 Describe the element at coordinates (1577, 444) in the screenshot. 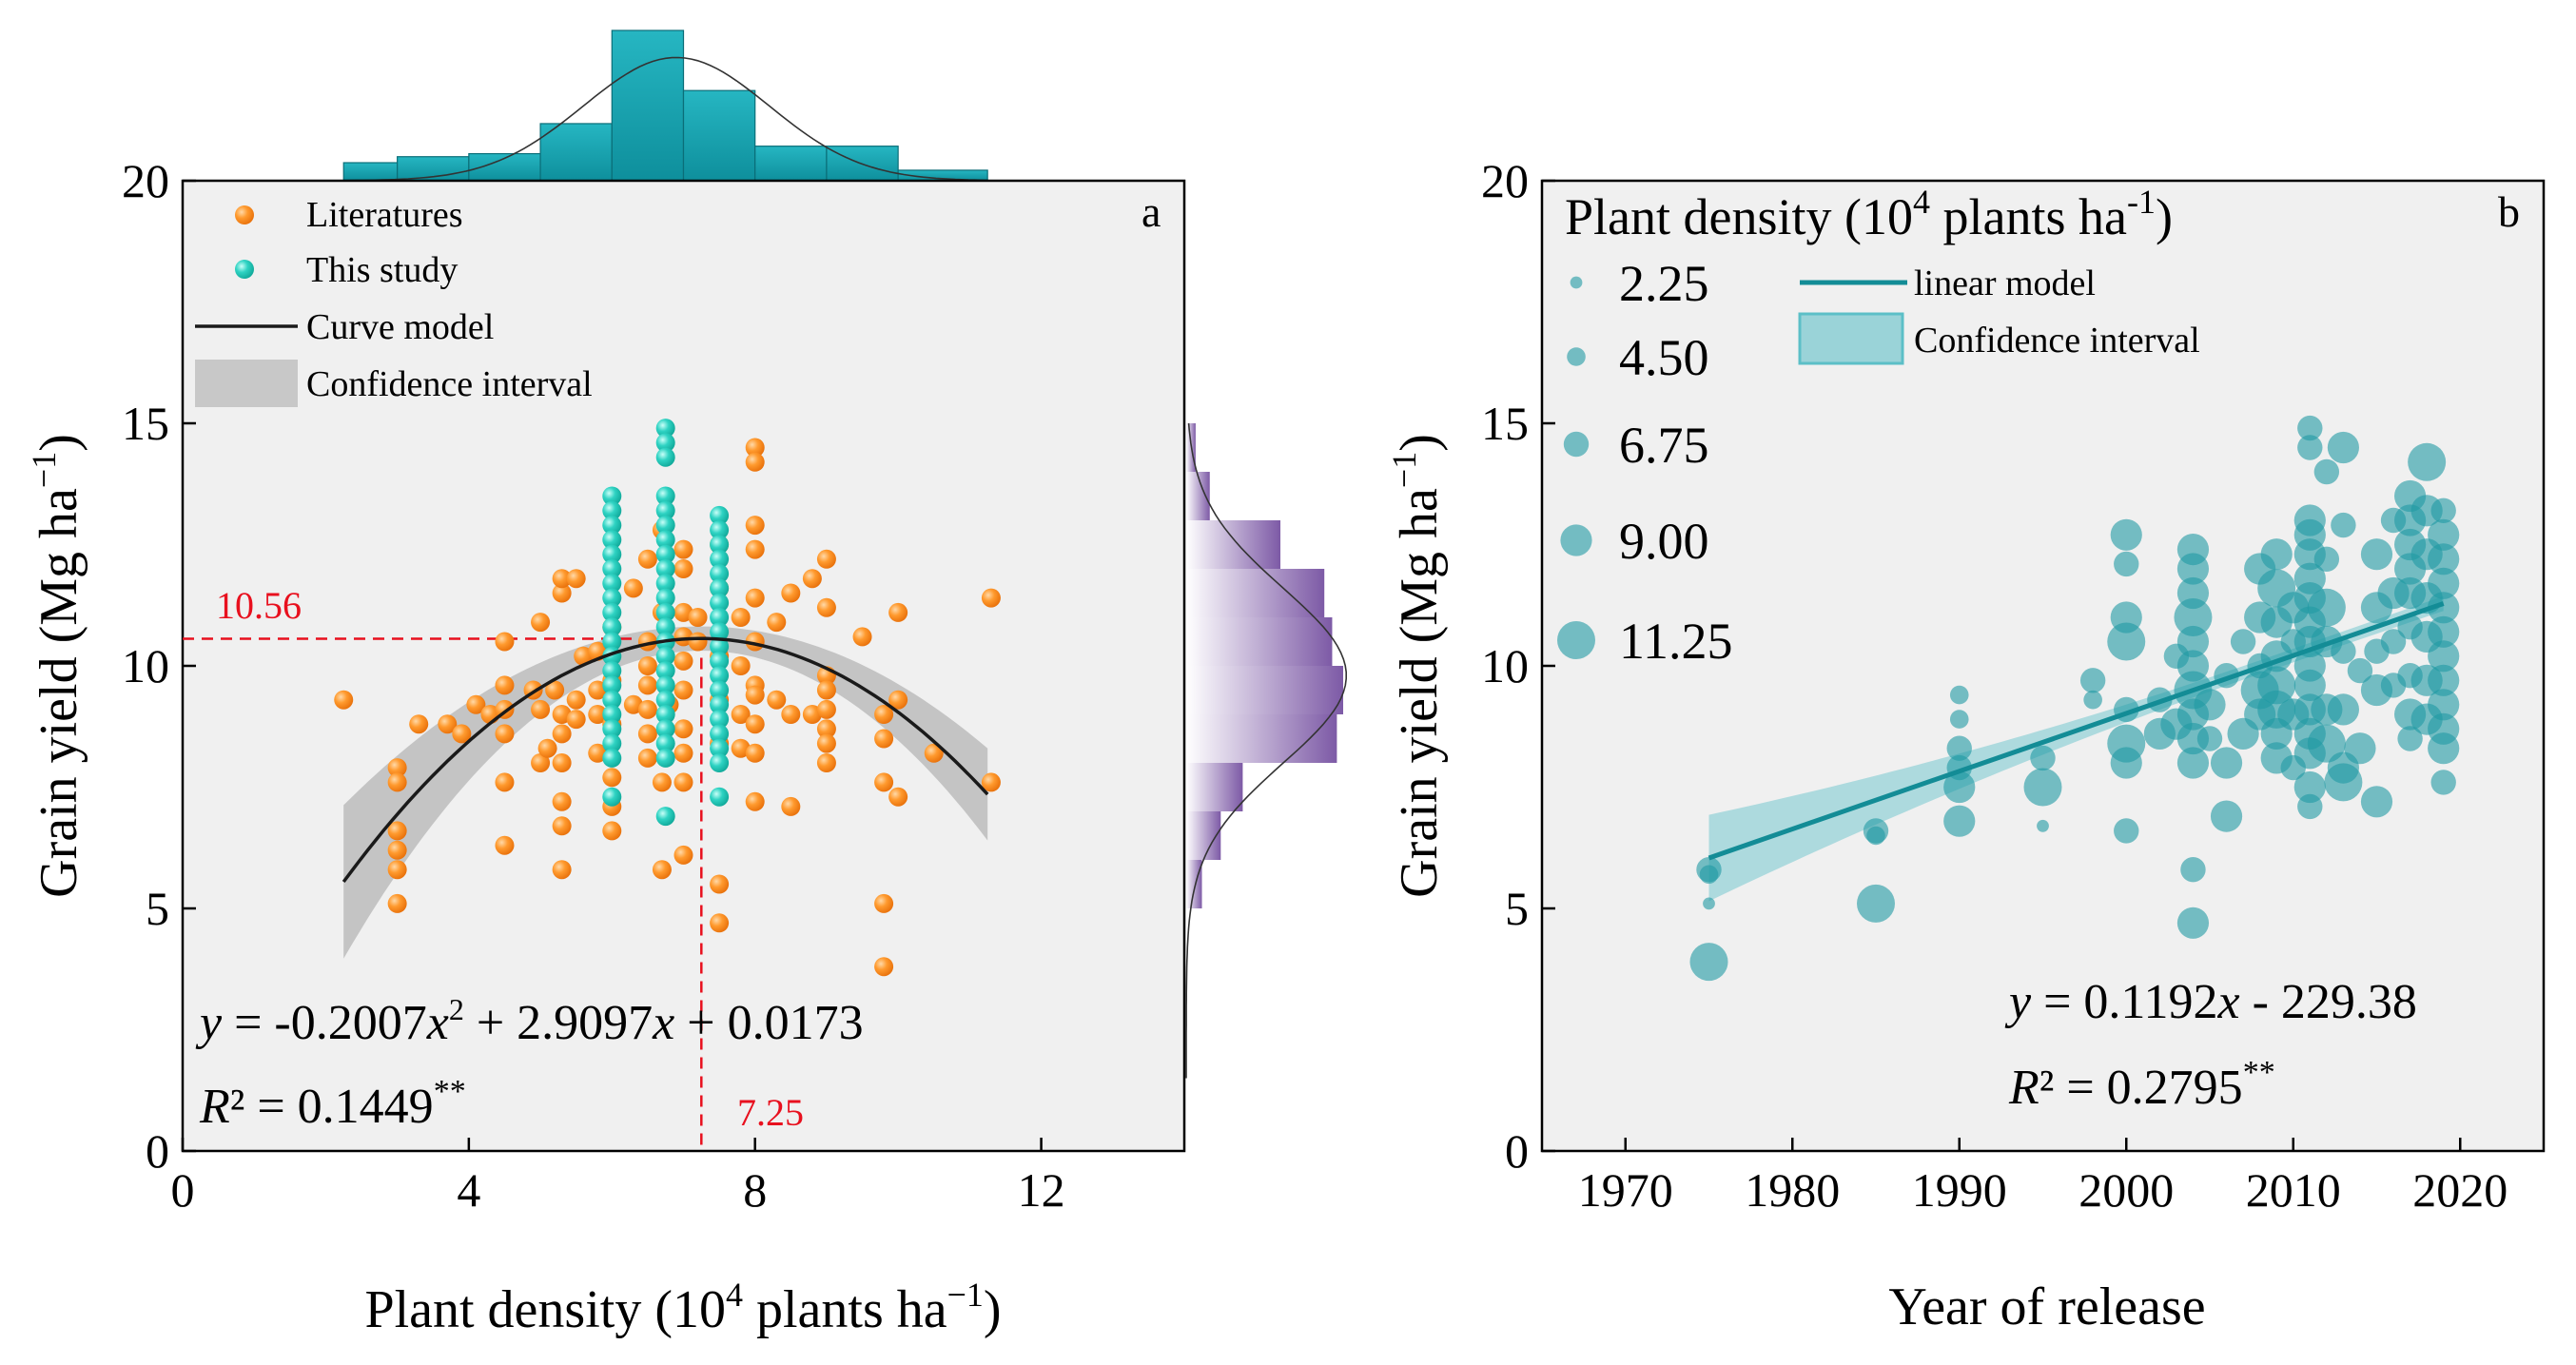

I see `size-legend-marker` at that location.